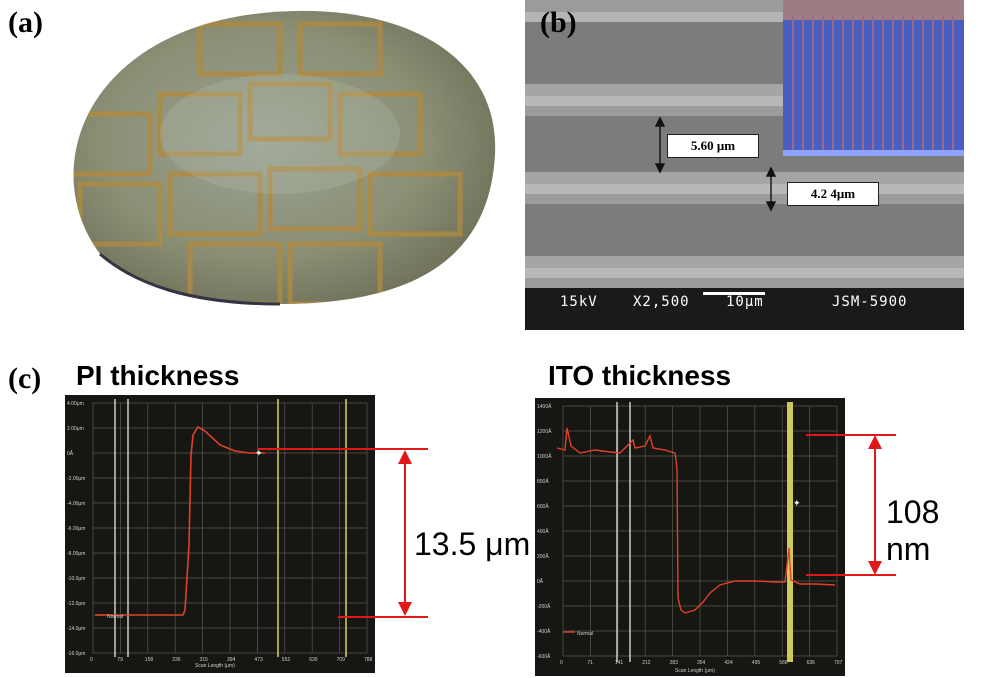 The image size is (992, 678). I want to click on ito-x-tick-label: 141, so click(619, 663).